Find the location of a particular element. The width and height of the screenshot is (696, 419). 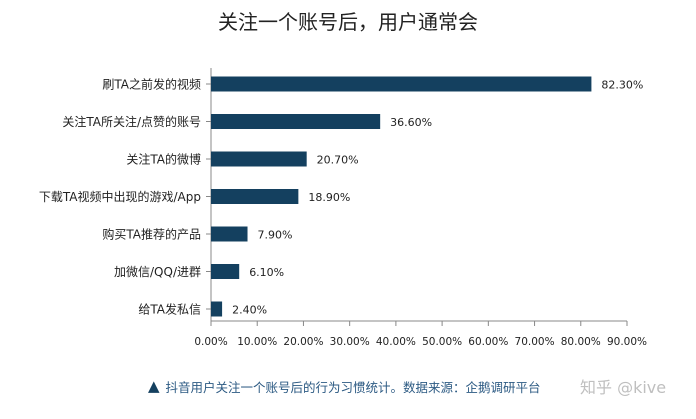

value-label: 2.40% is located at coordinates (249, 310).